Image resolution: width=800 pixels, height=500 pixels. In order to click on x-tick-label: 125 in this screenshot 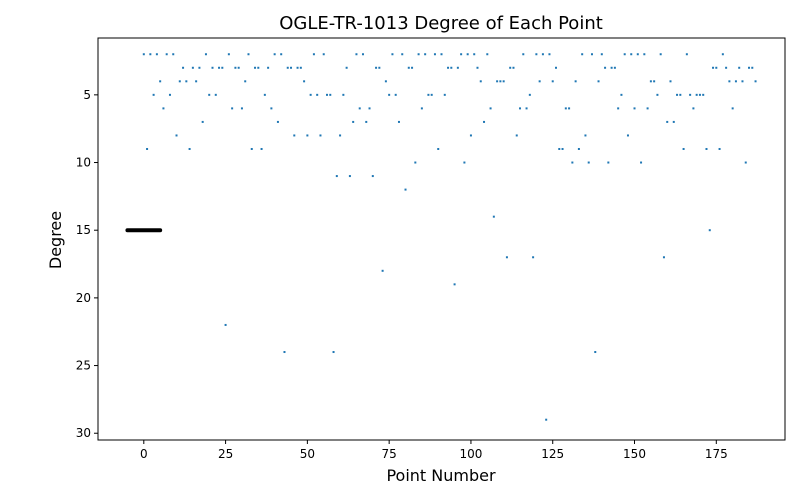, I will do `click(552, 454)`.